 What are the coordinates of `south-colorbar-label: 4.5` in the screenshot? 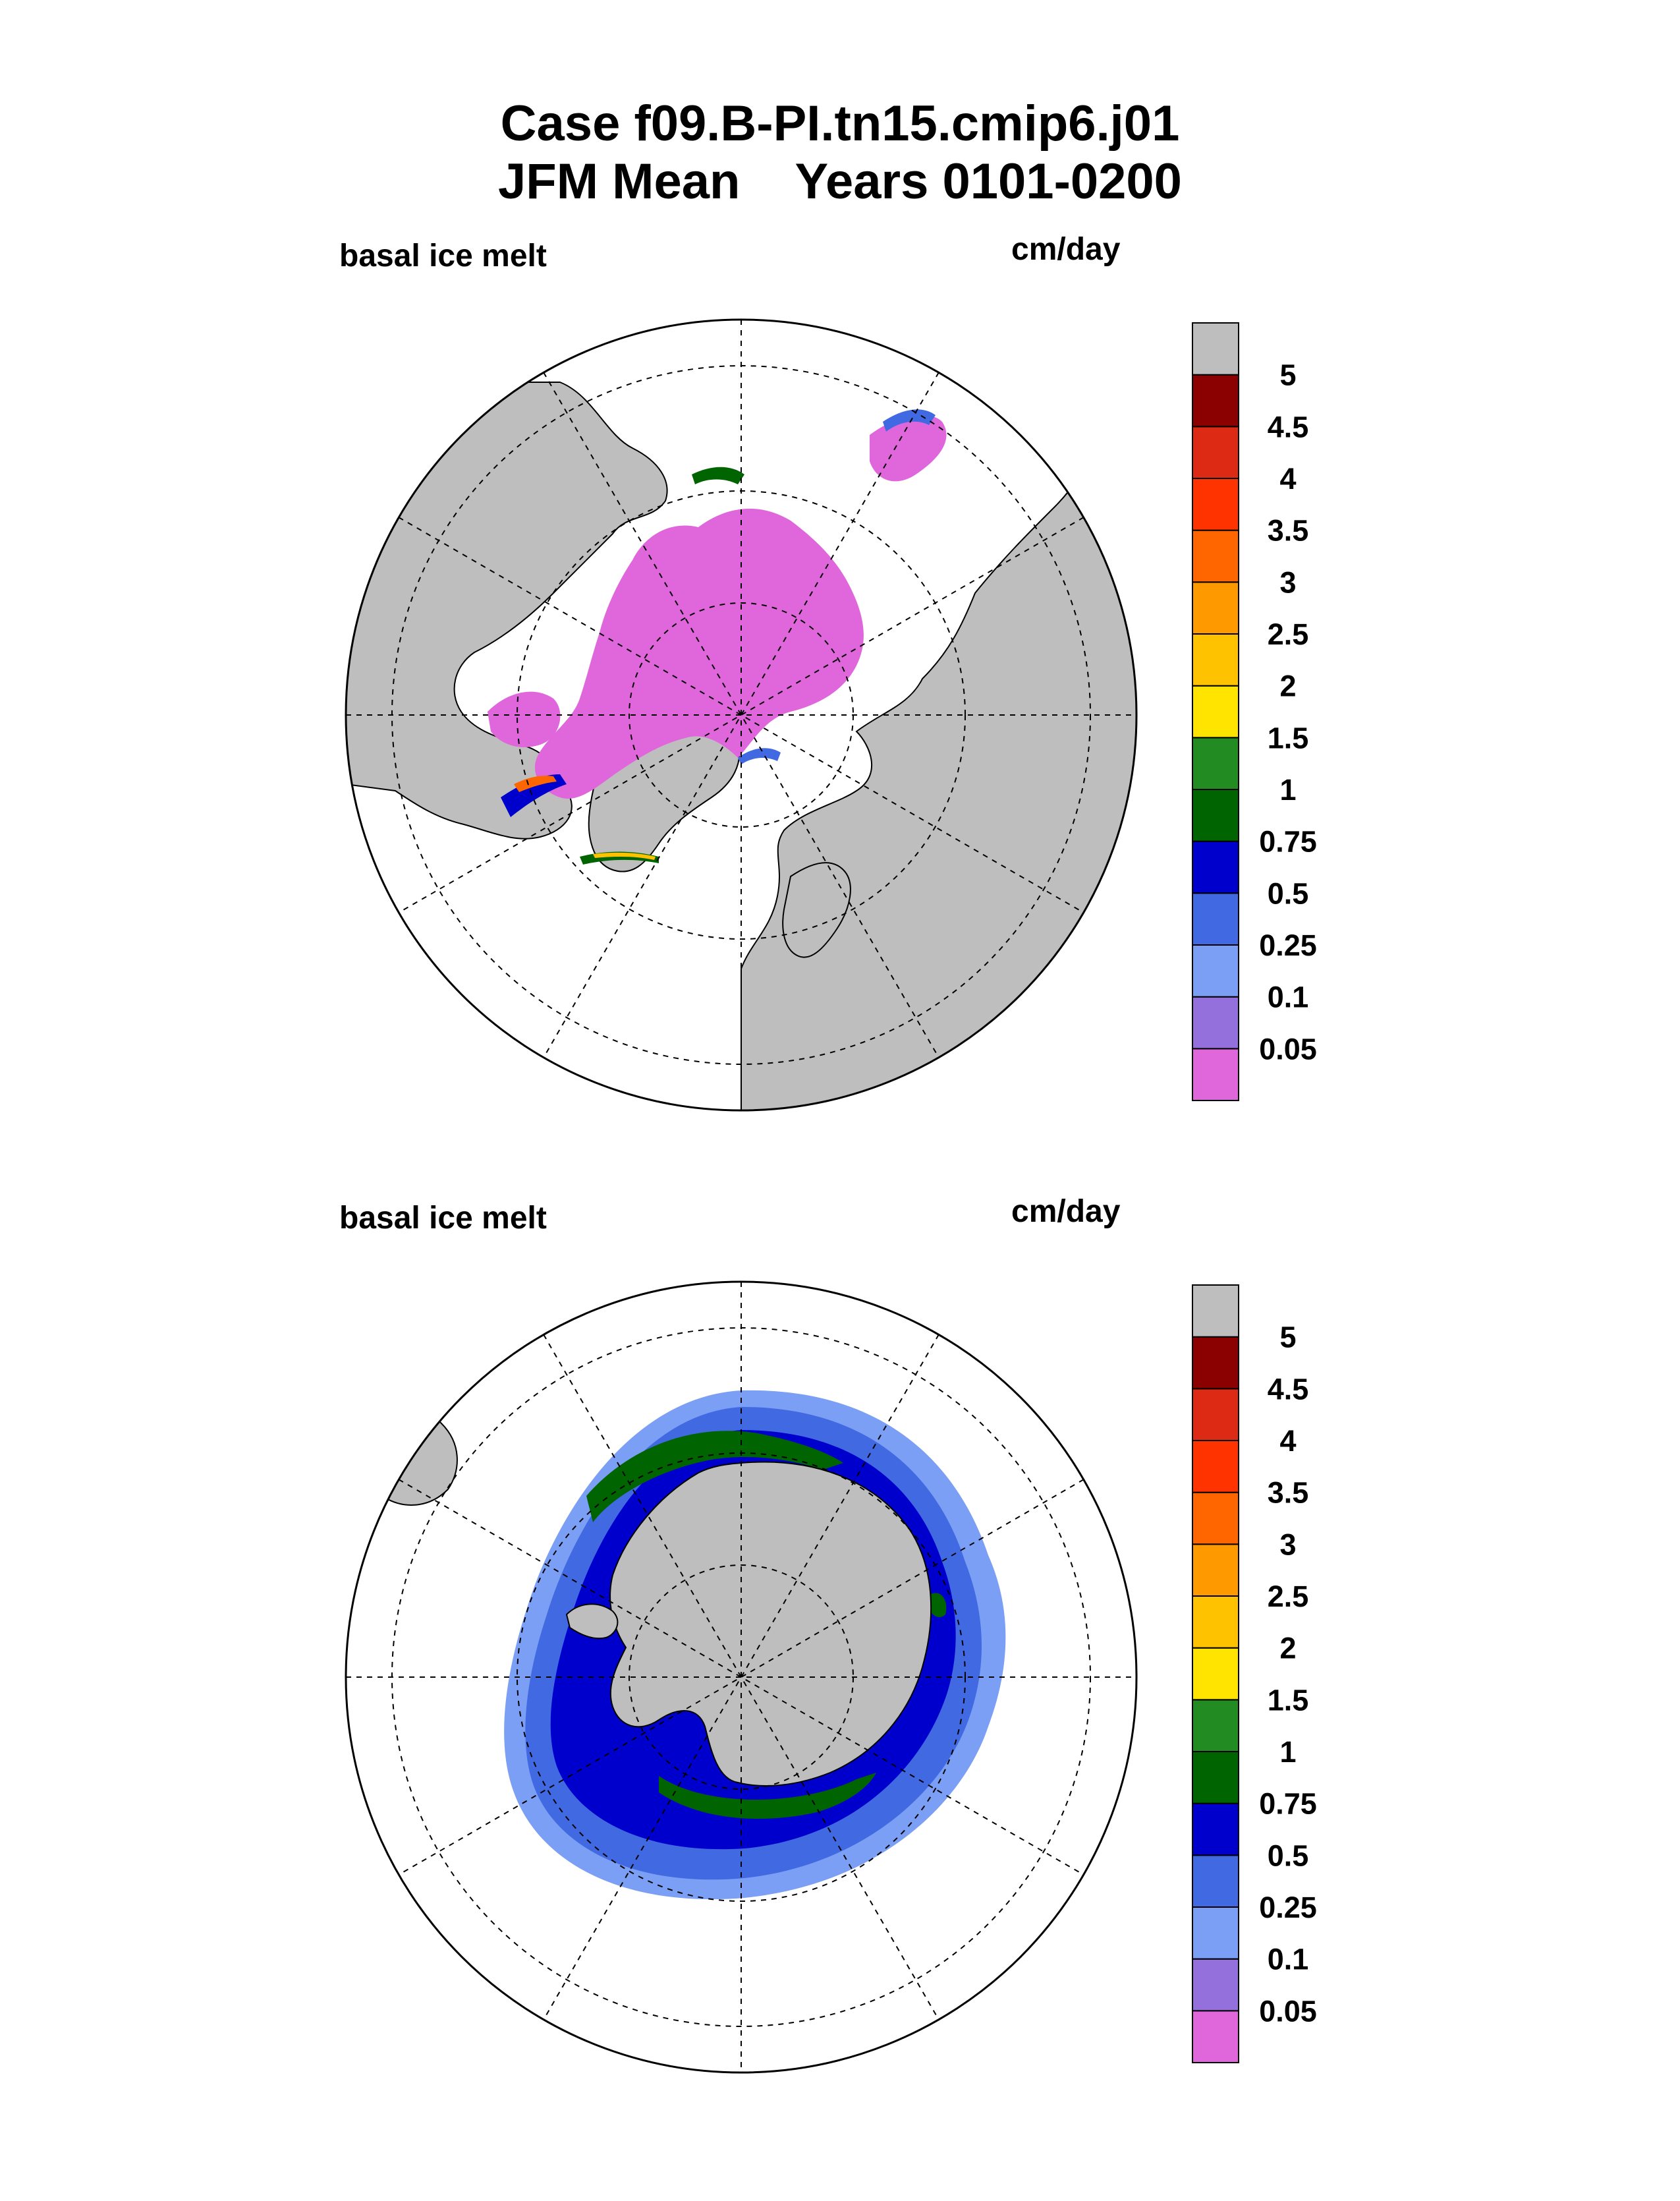 It's located at (1288, 1389).